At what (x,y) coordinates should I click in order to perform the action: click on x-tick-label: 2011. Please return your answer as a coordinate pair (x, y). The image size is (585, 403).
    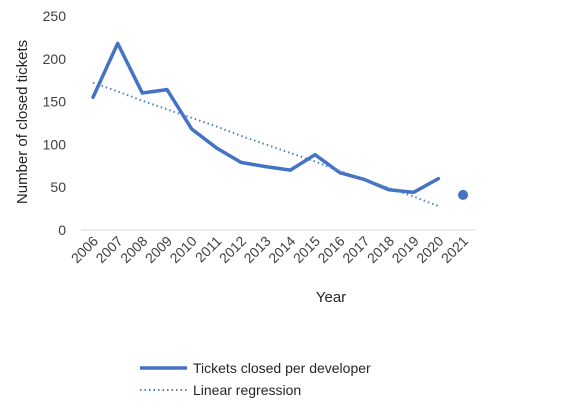
    Looking at the image, I should click on (208, 249).